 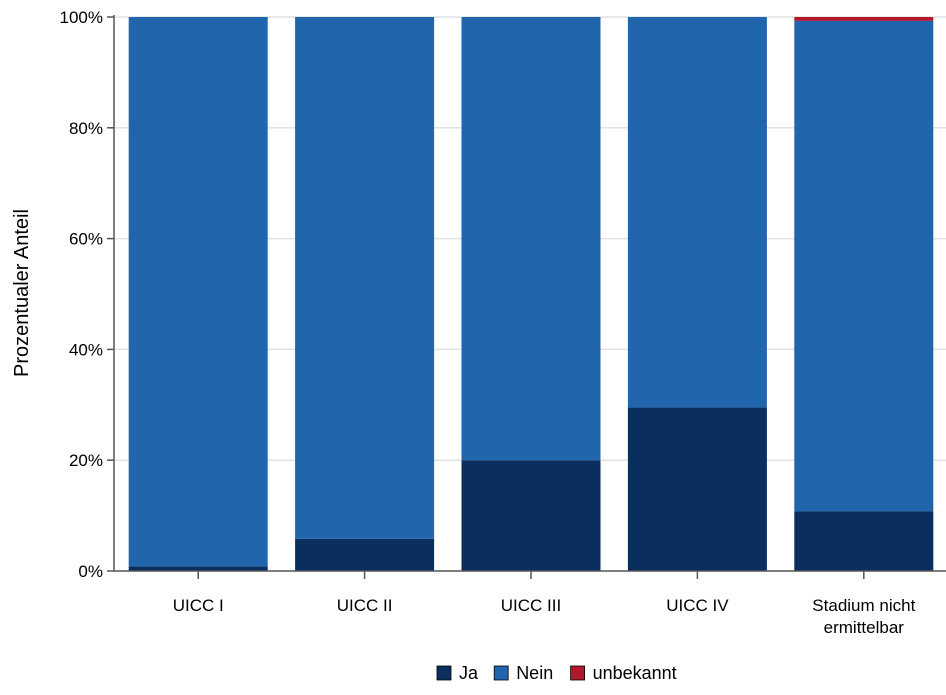 I want to click on y-tick-label-0: 0%, so click(x=90, y=571).